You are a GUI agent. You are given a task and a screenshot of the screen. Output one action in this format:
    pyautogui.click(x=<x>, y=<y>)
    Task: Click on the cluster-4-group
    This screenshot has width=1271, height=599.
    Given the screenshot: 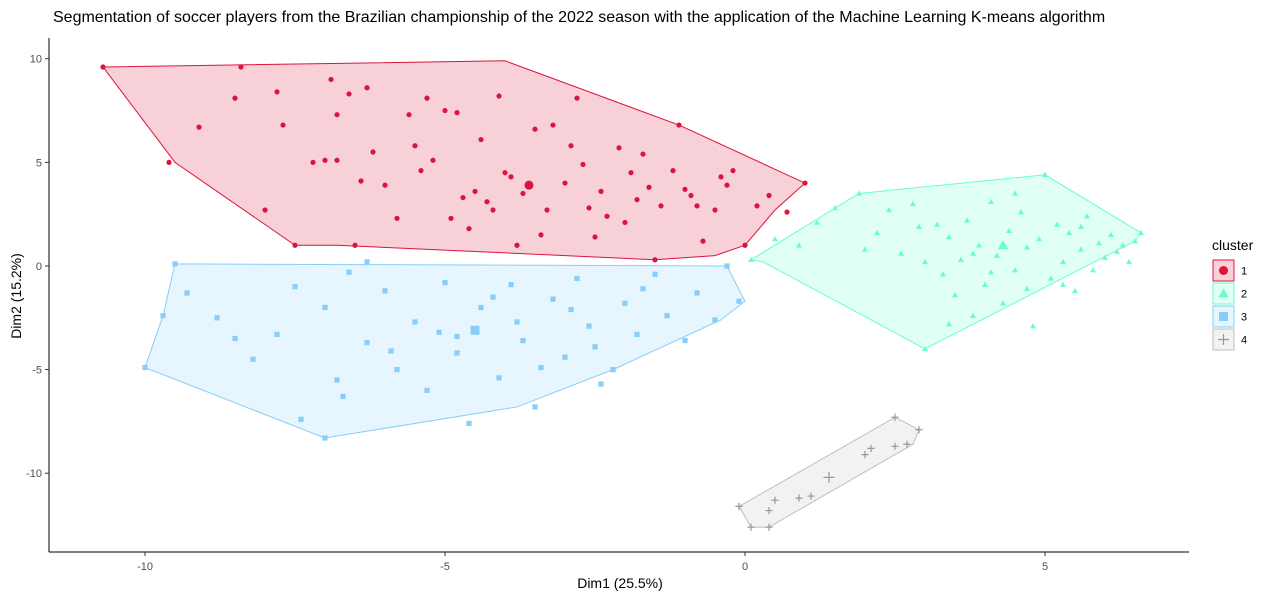 What is the action you would take?
    pyautogui.click(x=829, y=472)
    